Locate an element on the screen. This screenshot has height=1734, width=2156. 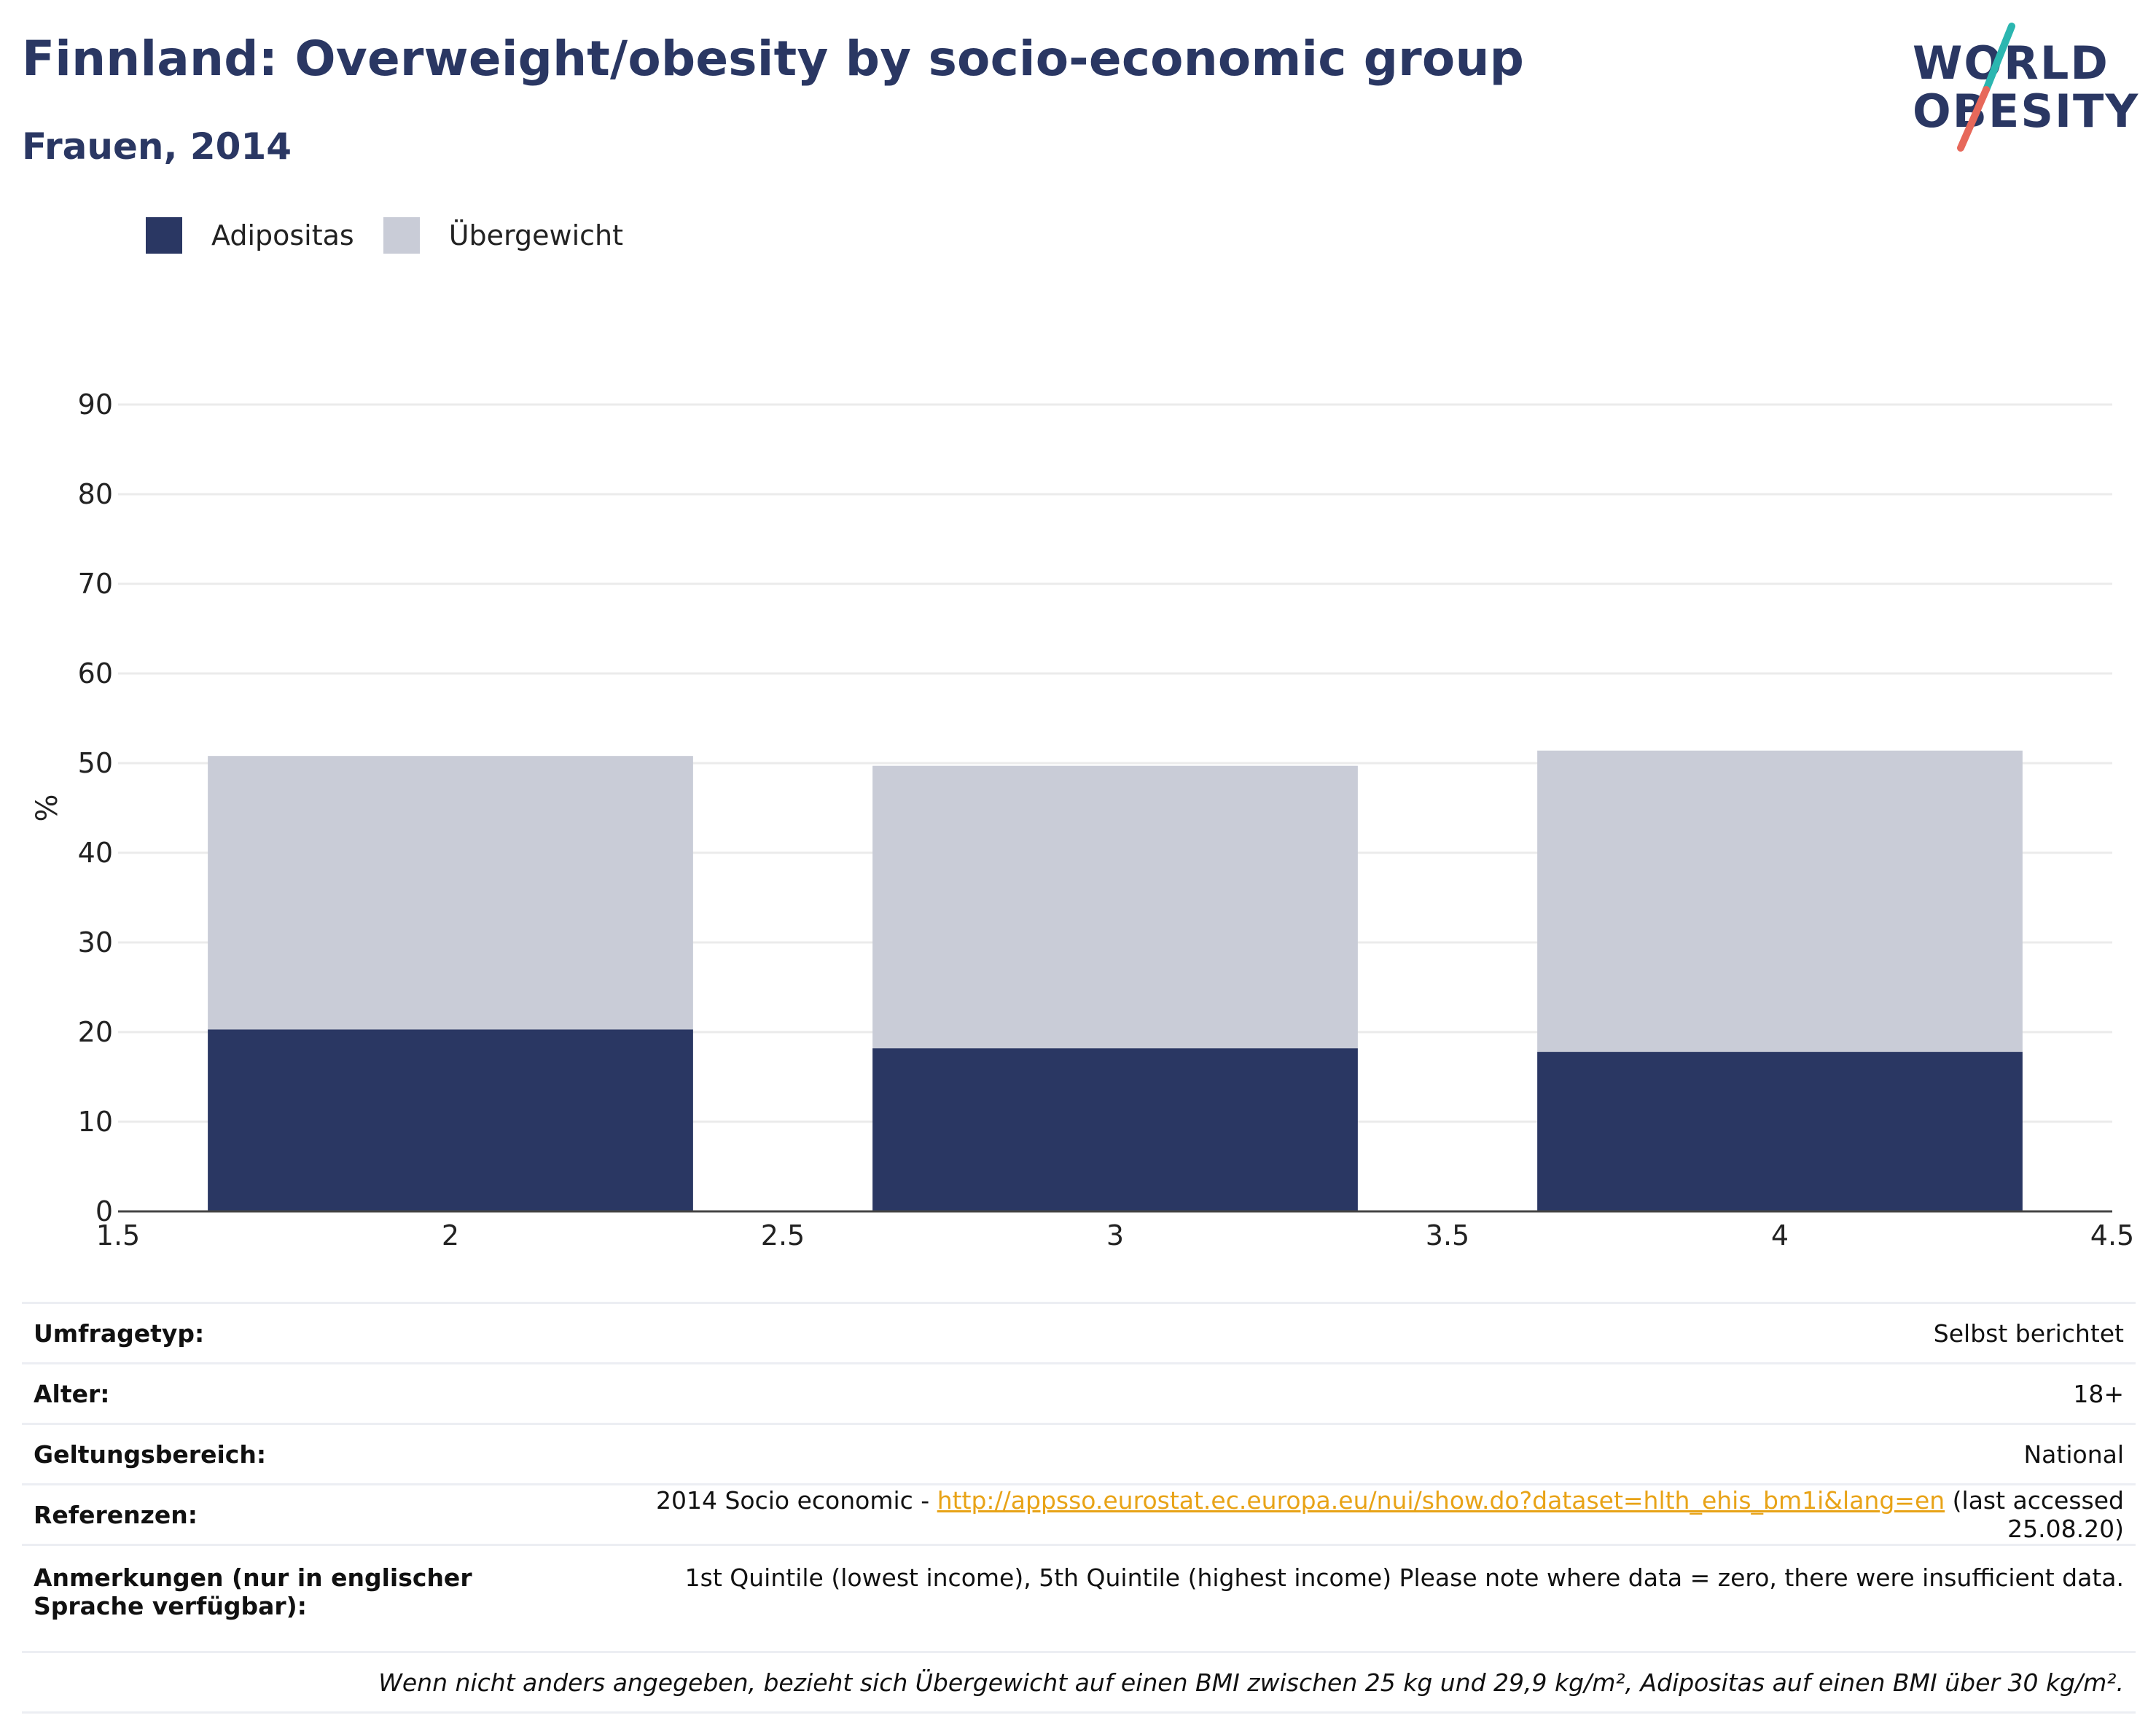
references-prefix: 2014 Socio economic - is located at coordinates (796, 1501).